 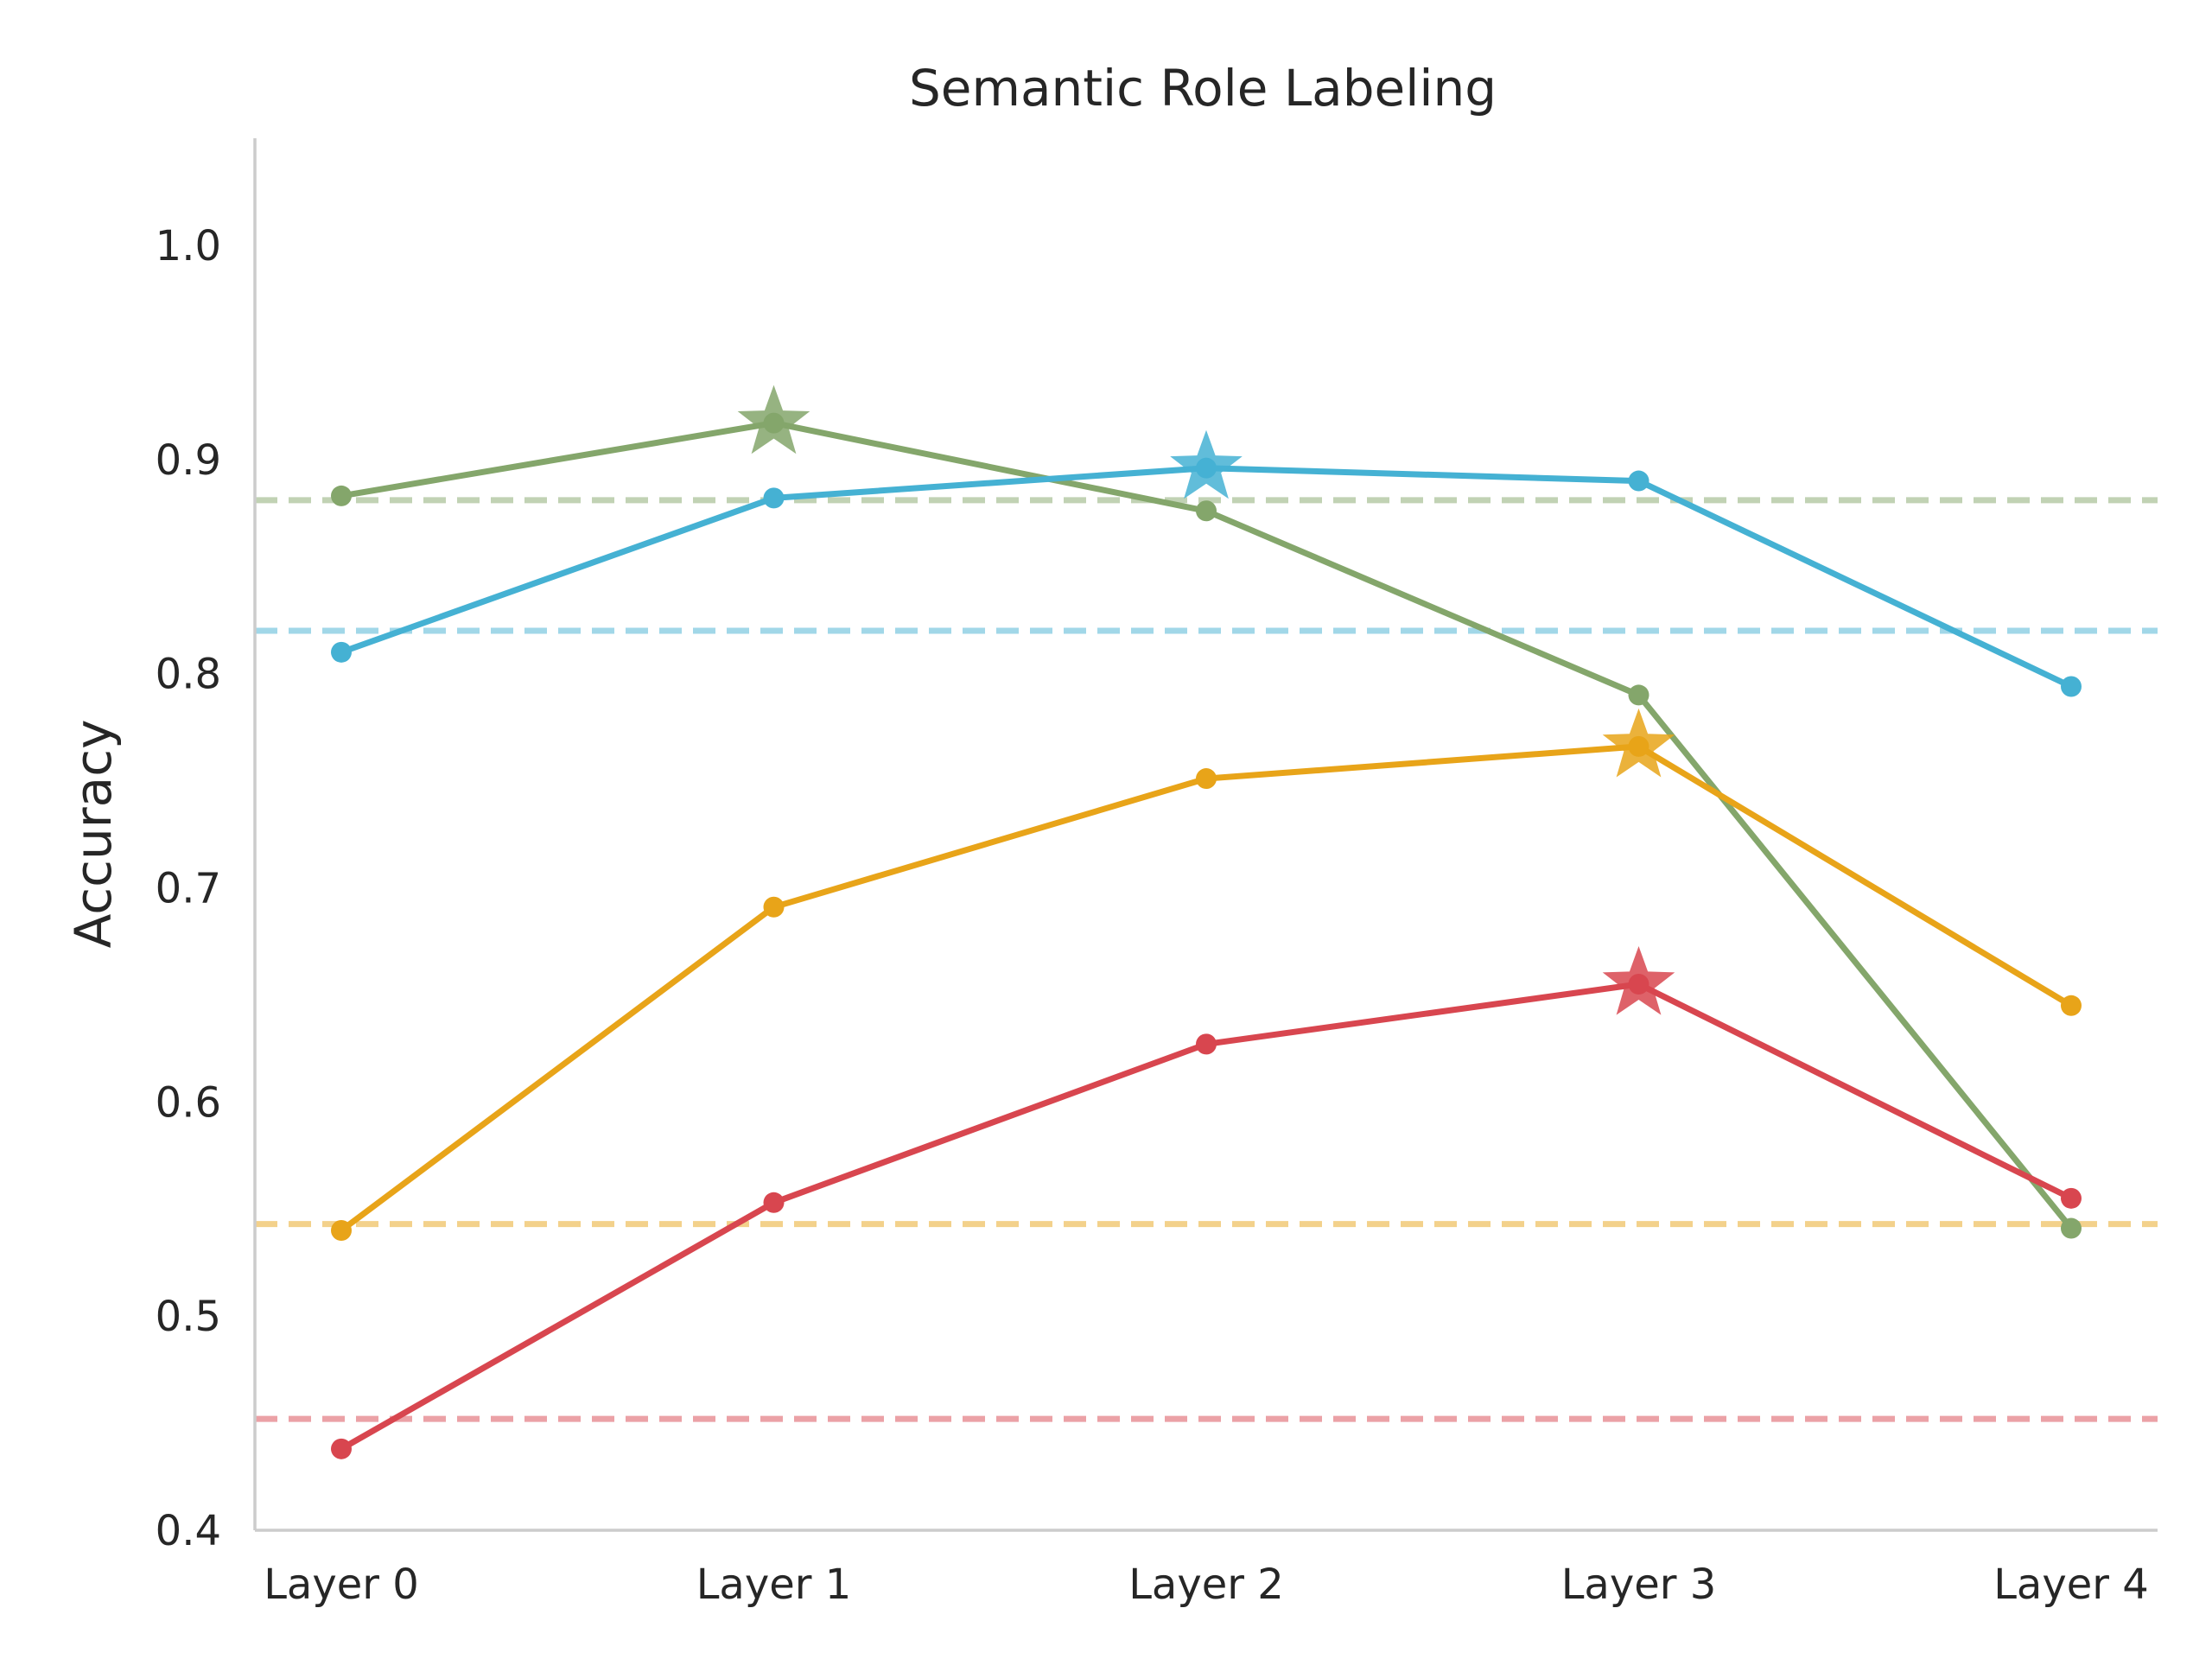 I want to click on y-tick-label: 0.7, so click(x=188, y=888).